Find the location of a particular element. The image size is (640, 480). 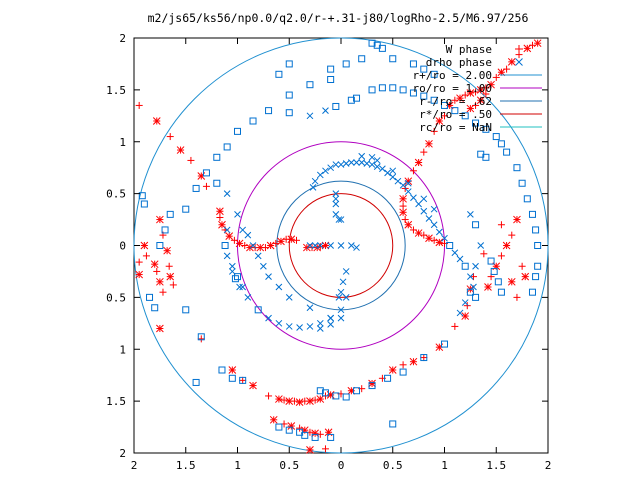

y-tick-label: 0.5 is located at coordinates (116, 297).